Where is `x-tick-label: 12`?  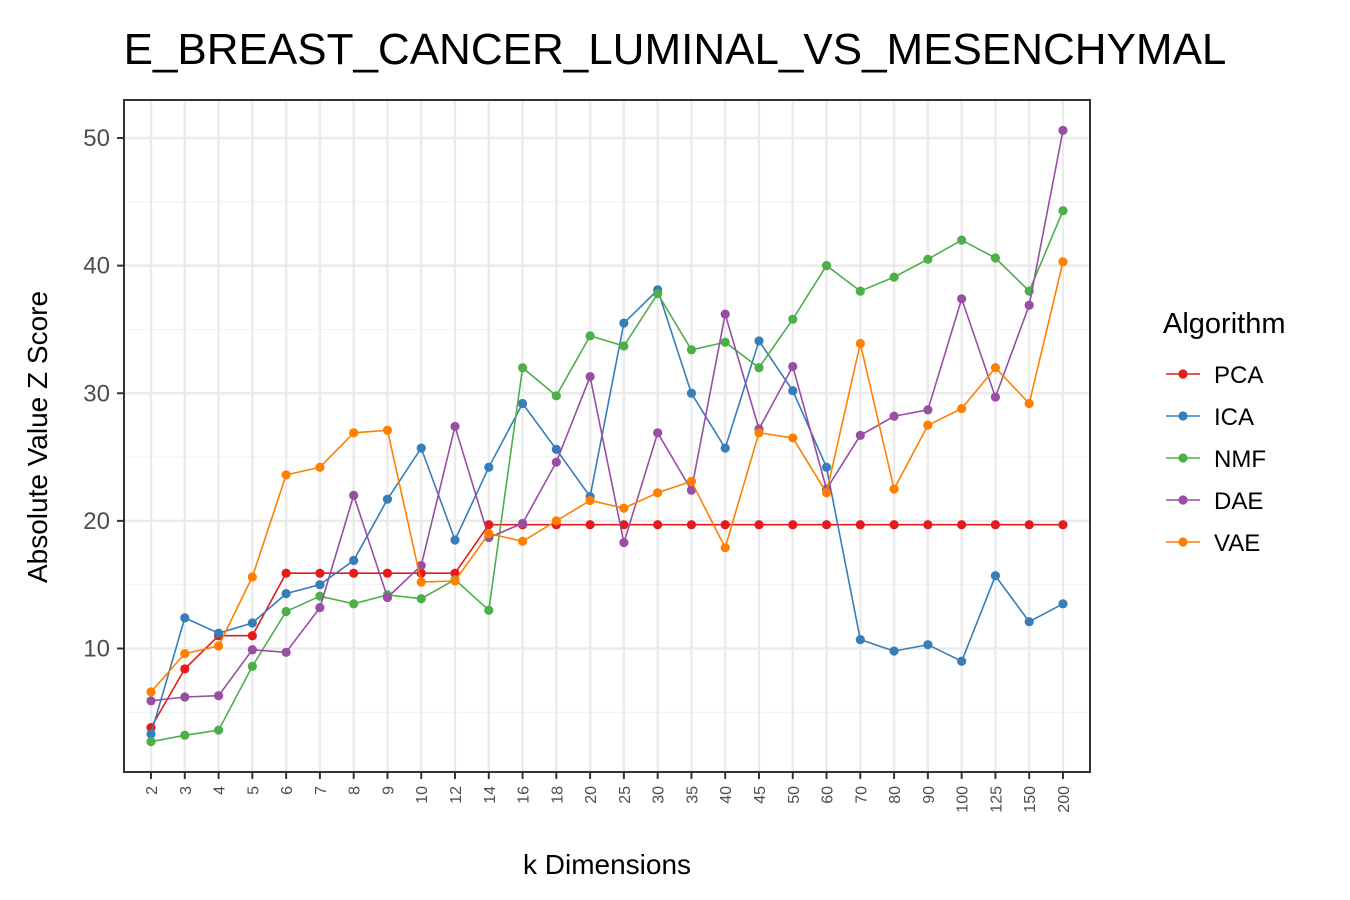
x-tick-label: 12 is located at coordinates (456, 795).